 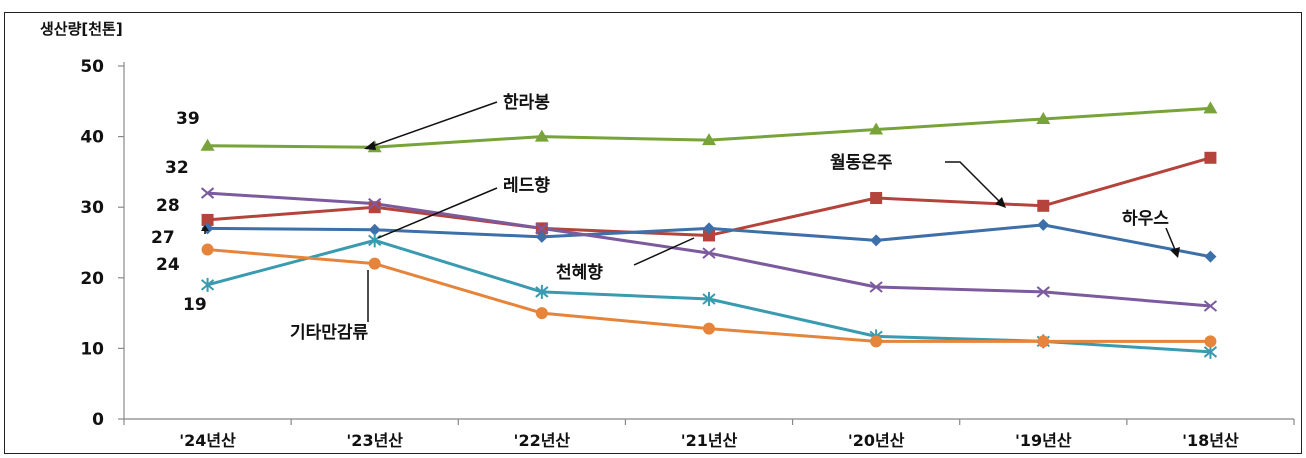 I want to click on label-gita: 기타만감류, so click(x=329, y=333).